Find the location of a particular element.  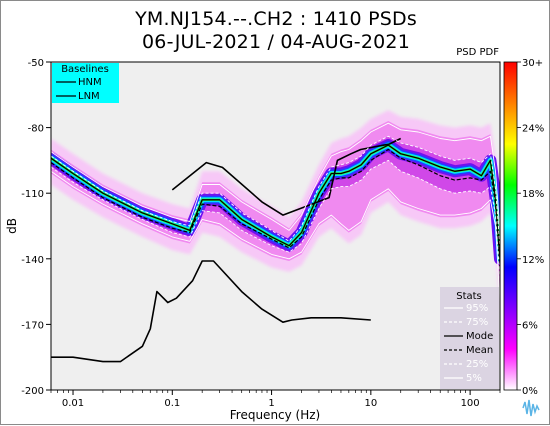

colorbar-ticks: 30+ 24% 18% 12% 6% 0% is located at coordinates (530, 227).